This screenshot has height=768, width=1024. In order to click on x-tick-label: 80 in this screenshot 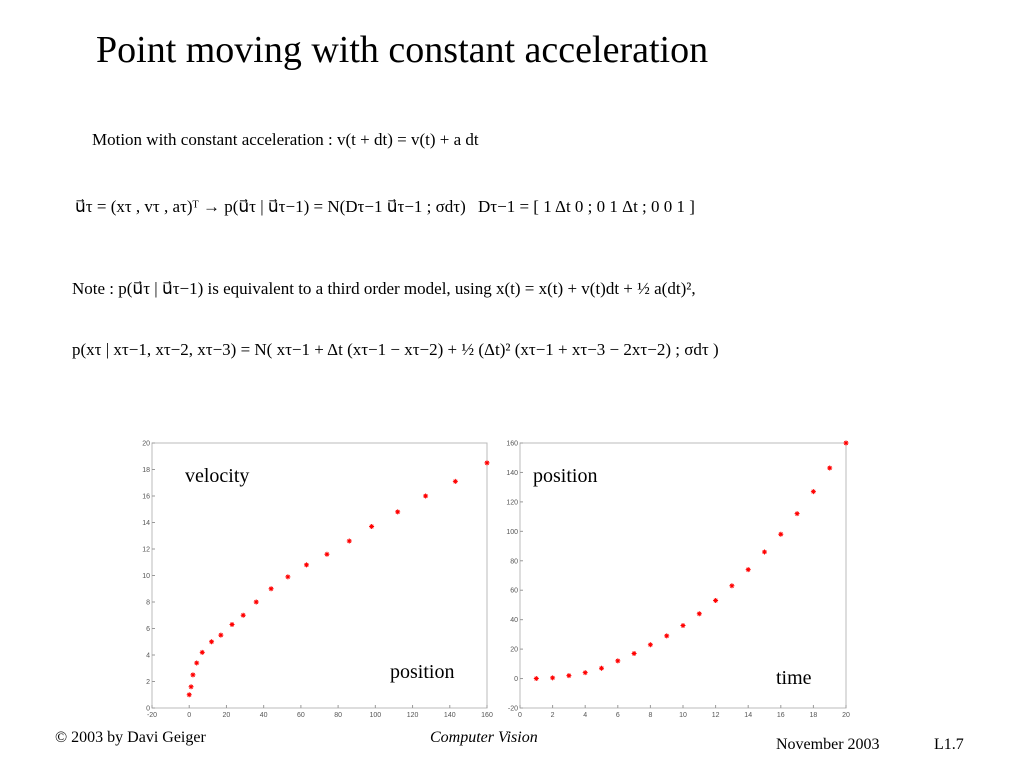, I will do `click(338, 715)`.